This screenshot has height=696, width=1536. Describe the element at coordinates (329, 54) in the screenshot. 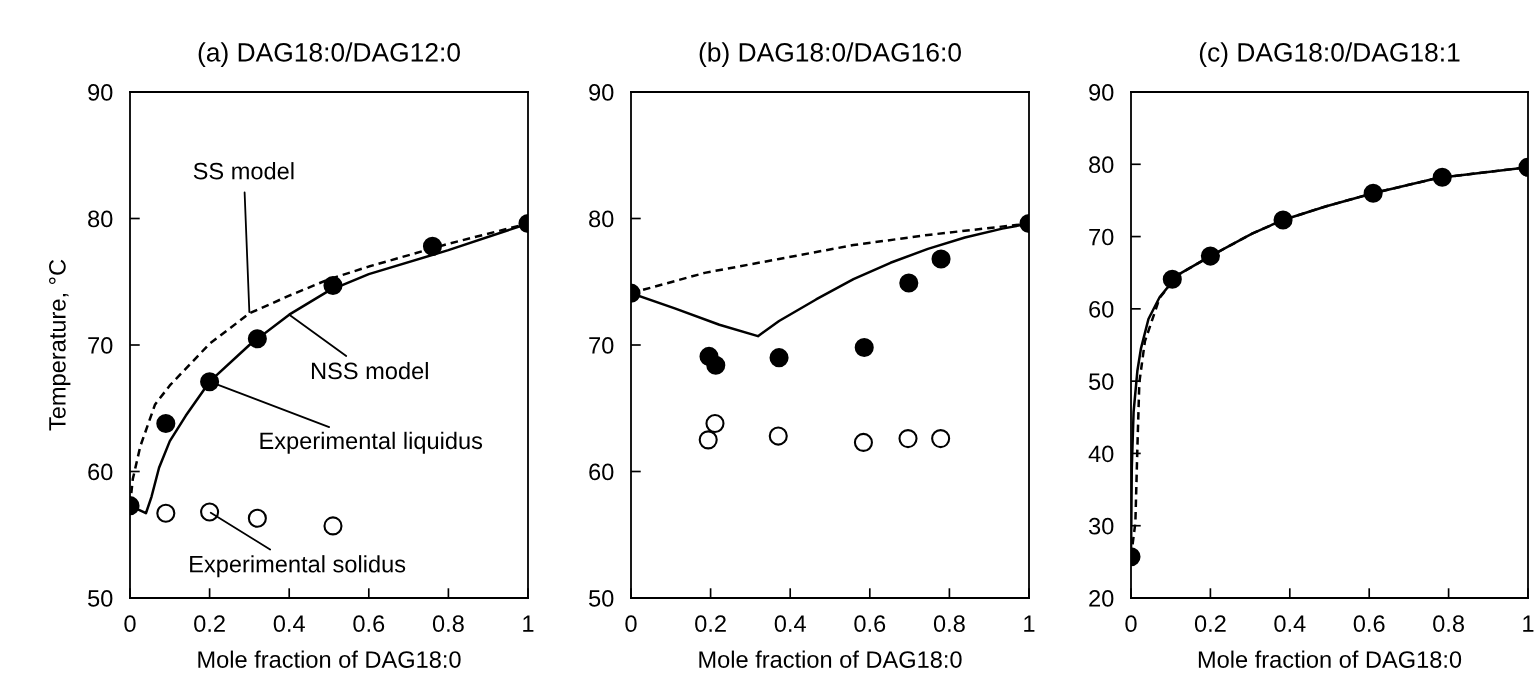

I see `chart-title: (a) DAG18:0/DAG12:0` at that location.